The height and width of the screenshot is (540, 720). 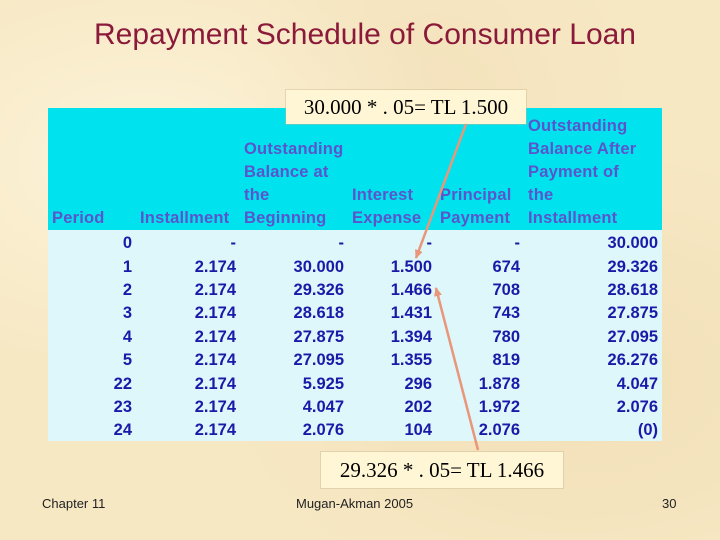 I want to click on column-header-line: Beginning, so click(x=285, y=218).